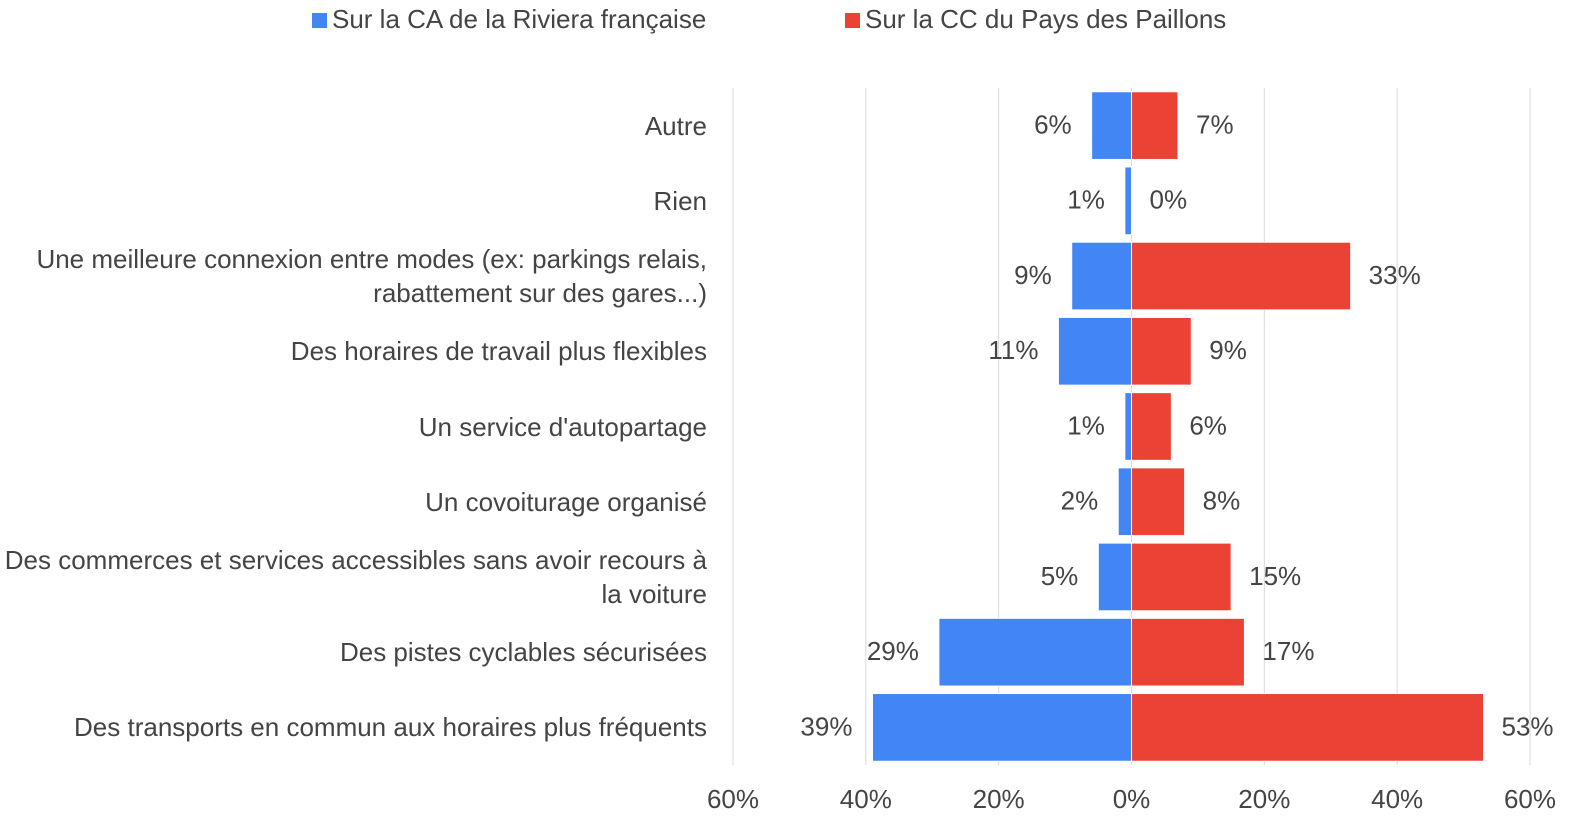 The height and width of the screenshot is (828, 1595). Describe the element at coordinates (562, 426) in the screenshot. I see `category-label: Un service d'autopartage` at that location.